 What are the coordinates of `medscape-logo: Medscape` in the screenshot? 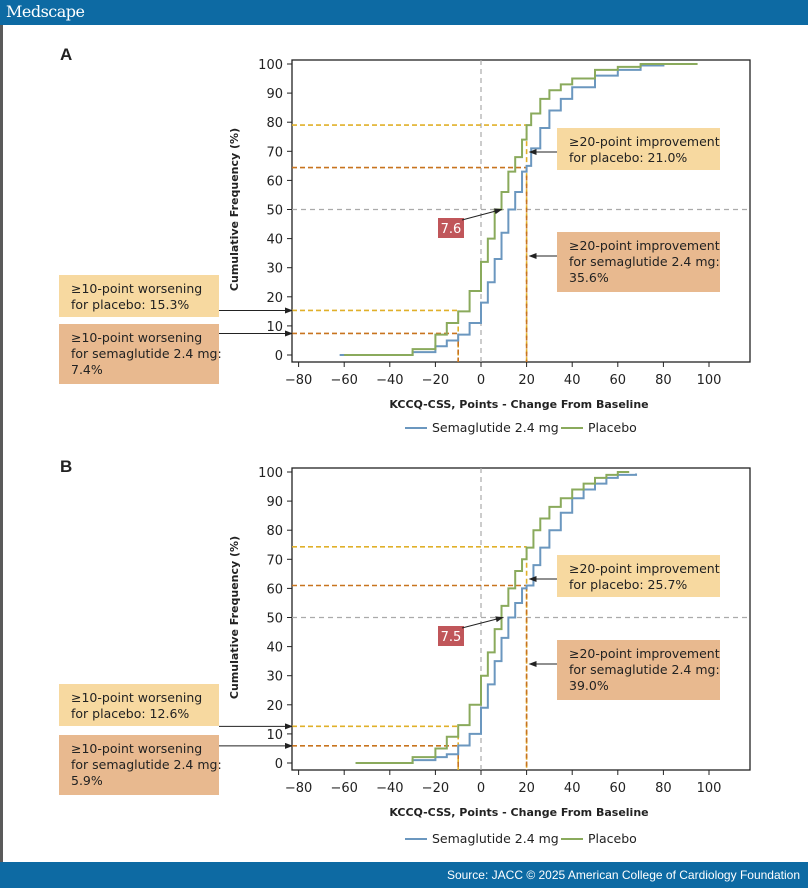 It's located at (45, 11).